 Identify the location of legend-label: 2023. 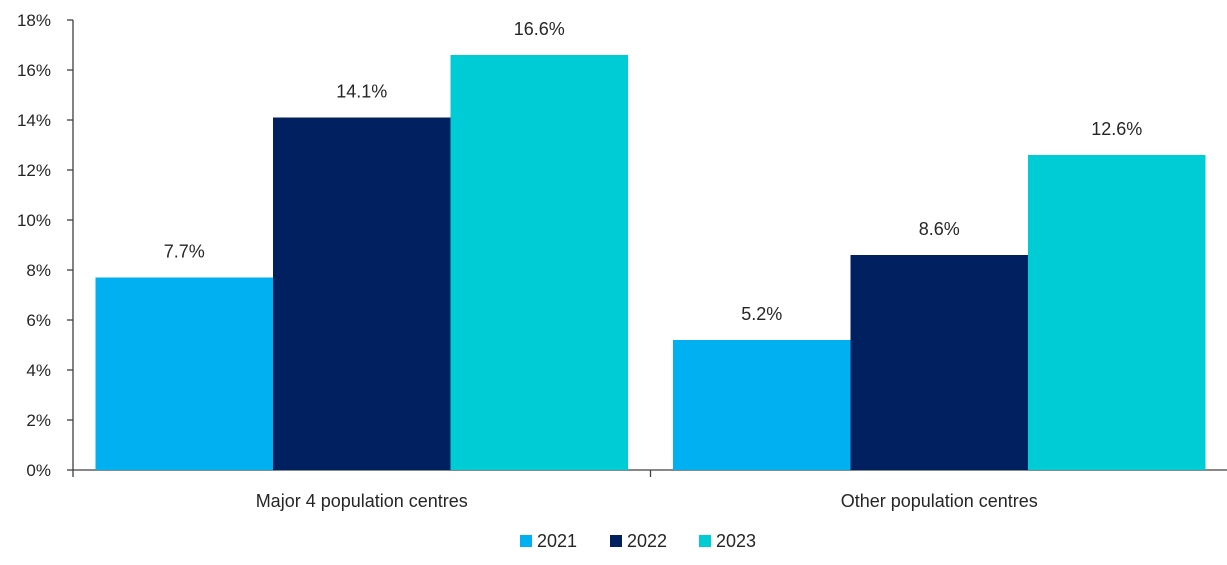
(736, 541).